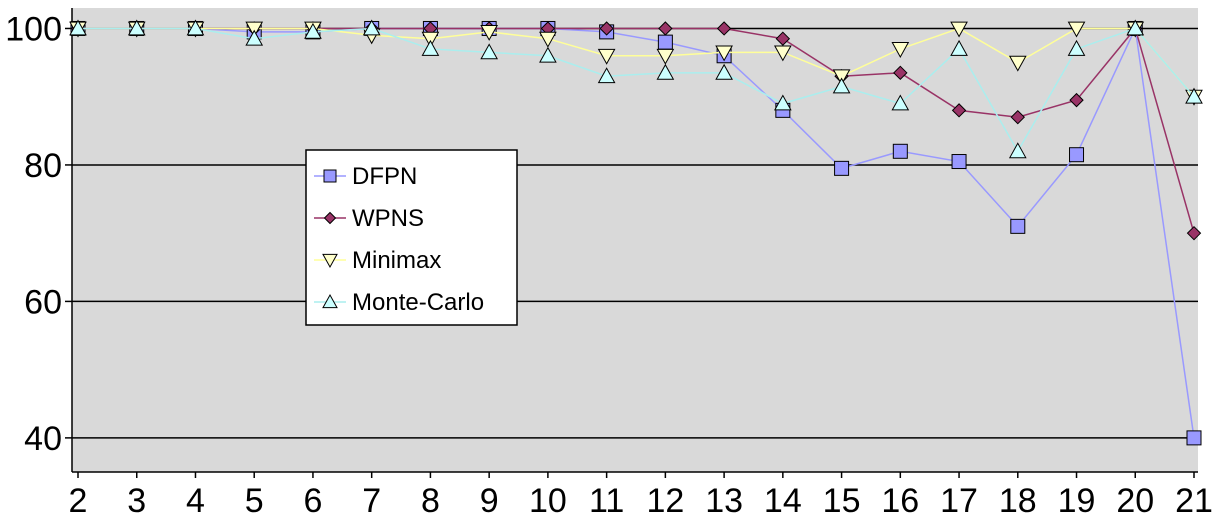 The width and height of the screenshot is (1212, 520). What do you see at coordinates (489, 501) in the screenshot?
I see `x-tick-label-9: 9` at bounding box center [489, 501].